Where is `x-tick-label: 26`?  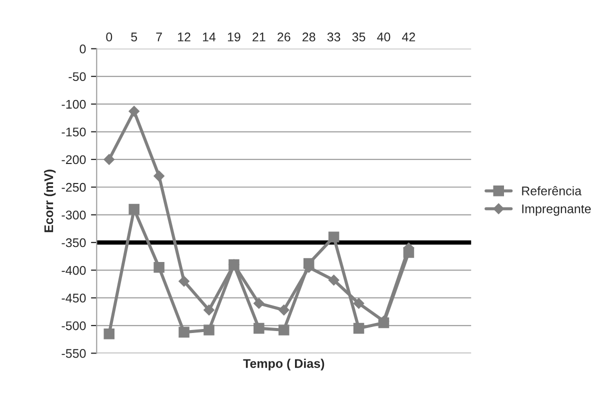 x-tick-label: 26 is located at coordinates (284, 37).